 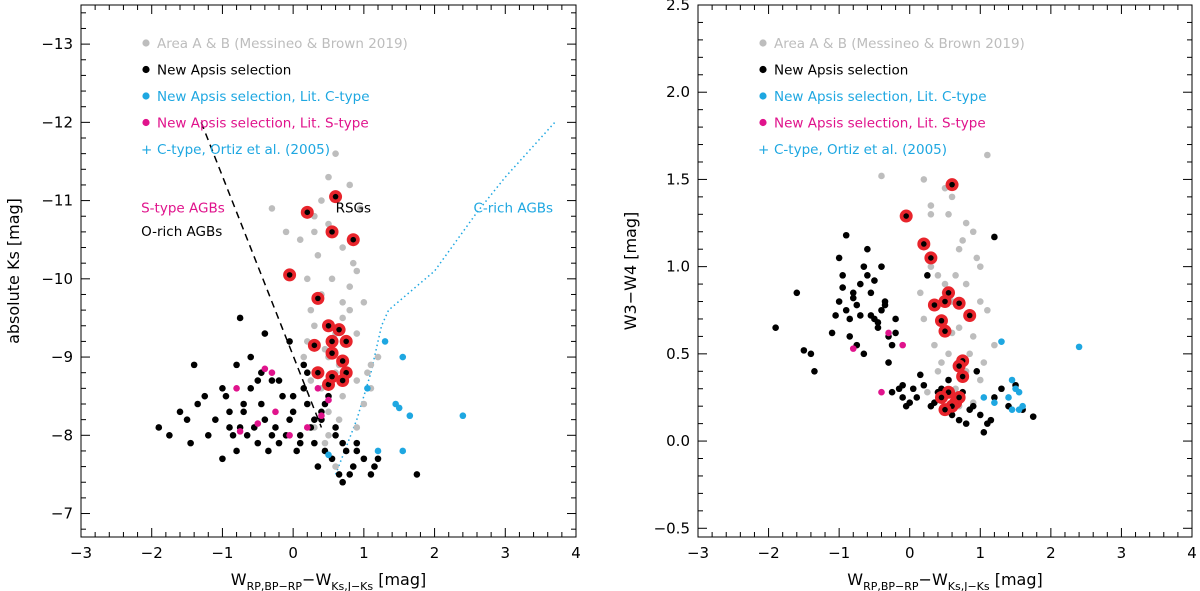 I want to click on y-tick-label: 2.0, so click(x=678, y=92).